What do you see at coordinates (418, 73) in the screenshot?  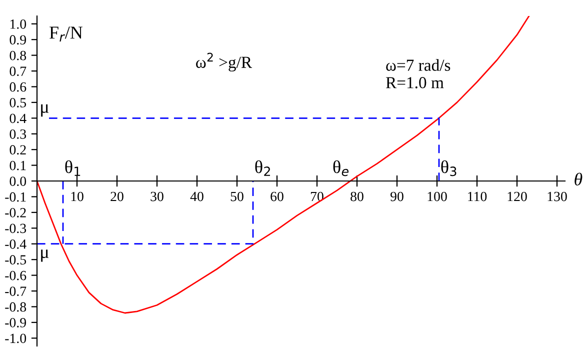 I see `annotation: ω=7 rad/s R=1.0 m` at bounding box center [418, 73].